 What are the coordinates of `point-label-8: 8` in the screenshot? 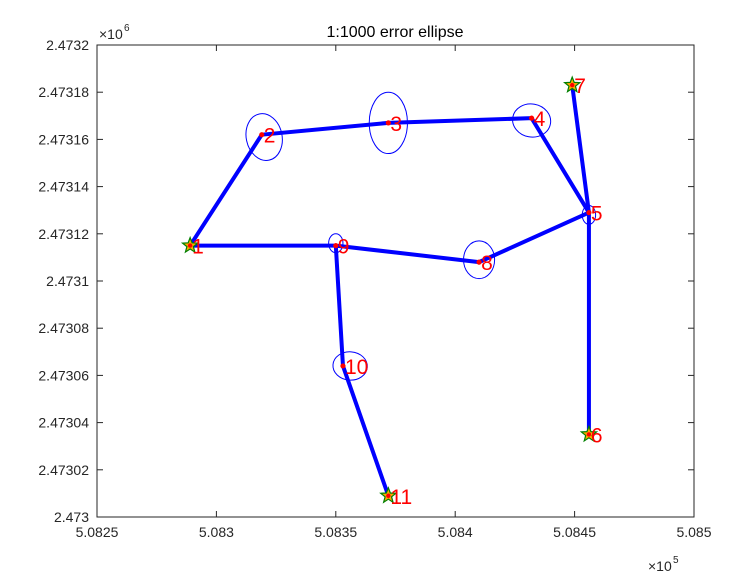 It's located at (487, 263).